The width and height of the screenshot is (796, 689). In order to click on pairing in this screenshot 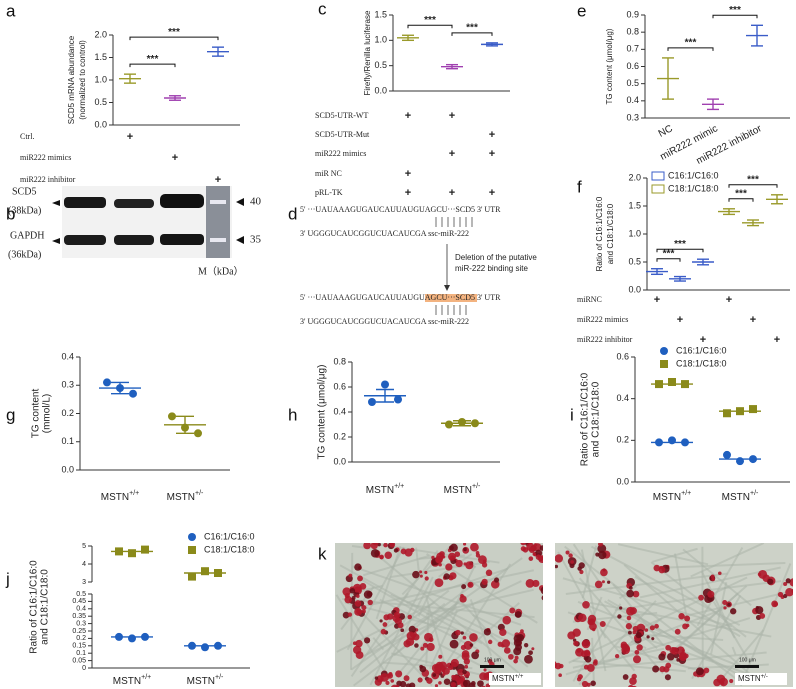, I will do `click(454, 222)`.